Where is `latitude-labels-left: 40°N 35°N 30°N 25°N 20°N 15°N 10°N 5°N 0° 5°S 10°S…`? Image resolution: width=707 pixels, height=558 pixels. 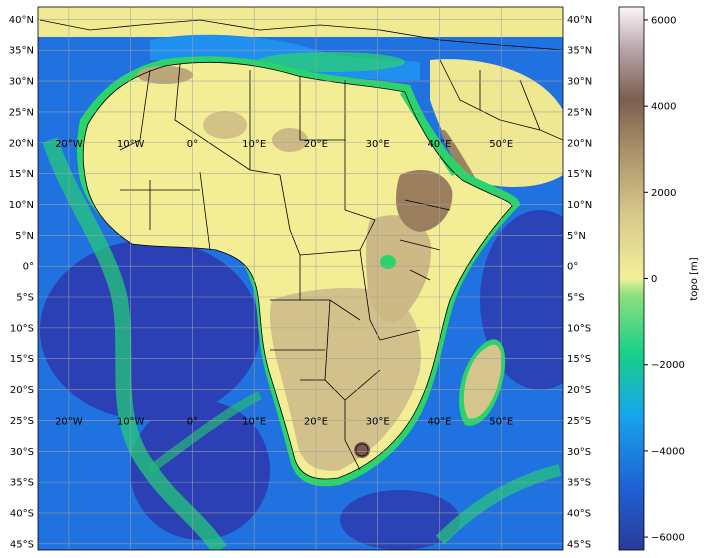 latitude-labels-left: 40°N 35°N 30°N 25°N 20°N 15°N 10°N 5°N 0° 5°S 10°S… is located at coordinates (21, 282).